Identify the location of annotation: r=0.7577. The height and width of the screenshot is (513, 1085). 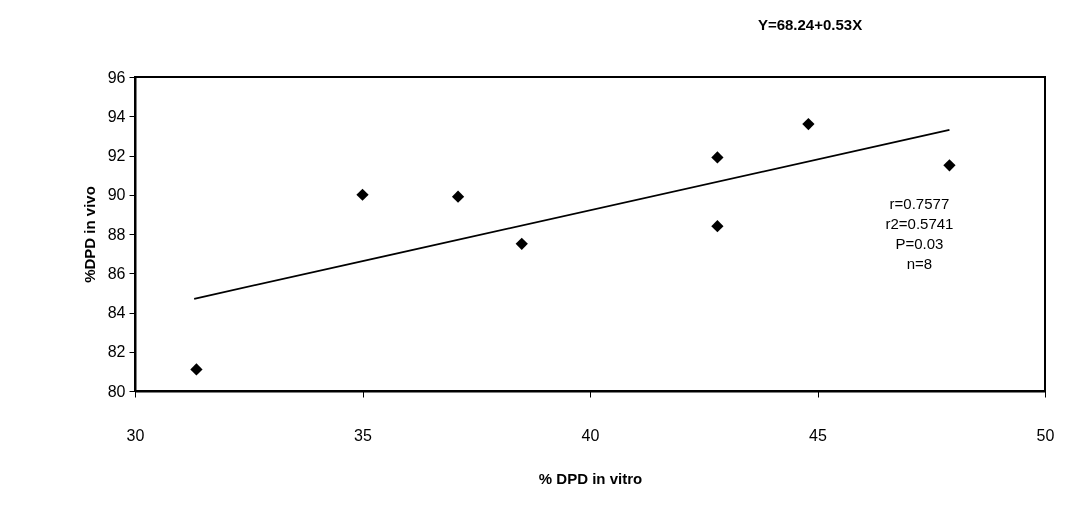
(919, 203).